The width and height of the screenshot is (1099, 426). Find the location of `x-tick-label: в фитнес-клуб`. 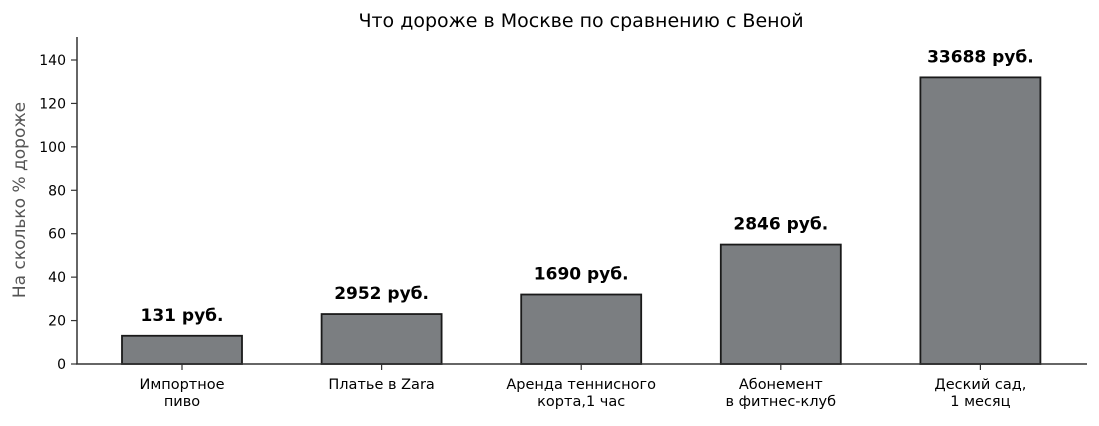

x-tick-label: в фитнес-клуб is located at coordinates (781, 402).